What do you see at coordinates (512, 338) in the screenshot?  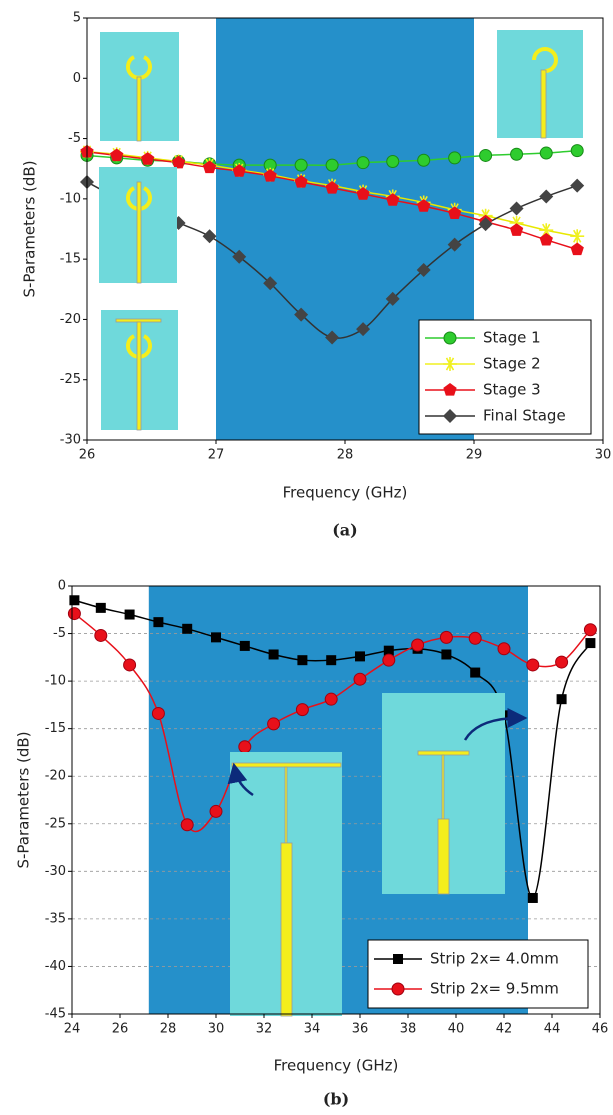 I see `legend-label: Stage 1` at bounding box center [512, 338].